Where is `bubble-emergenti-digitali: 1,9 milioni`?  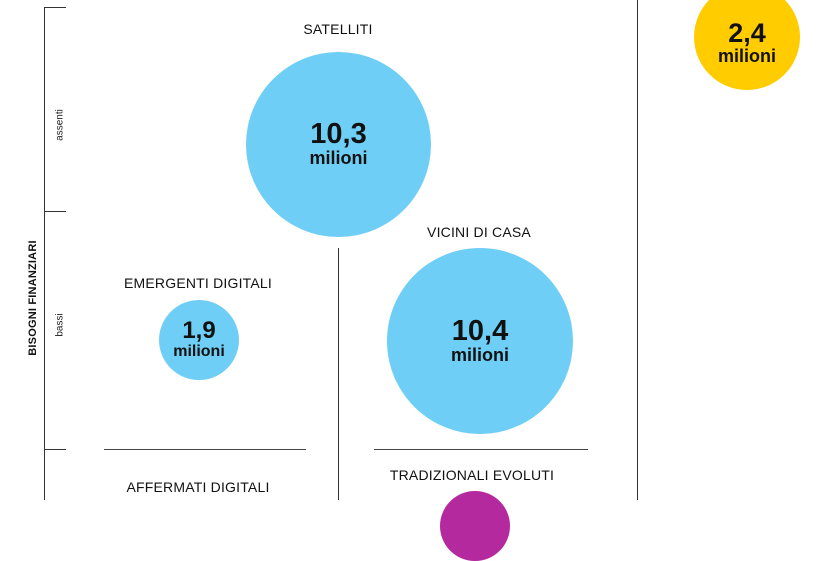
bubble-emergenti-digitali: 1,9 milioni is located at coordinates (199, 340).